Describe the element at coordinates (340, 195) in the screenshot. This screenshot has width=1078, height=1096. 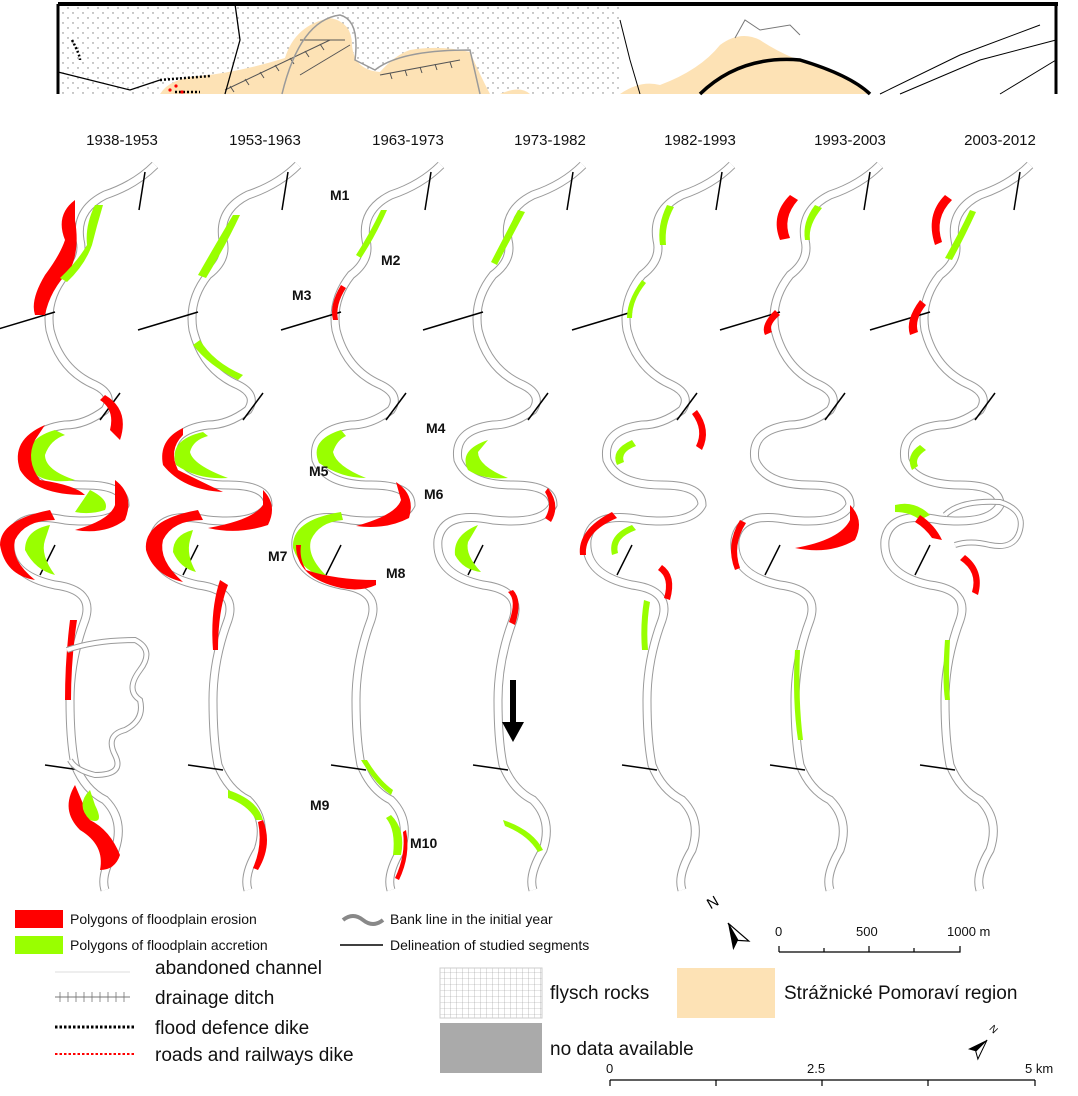
I see `meander-label: M1` at that location.